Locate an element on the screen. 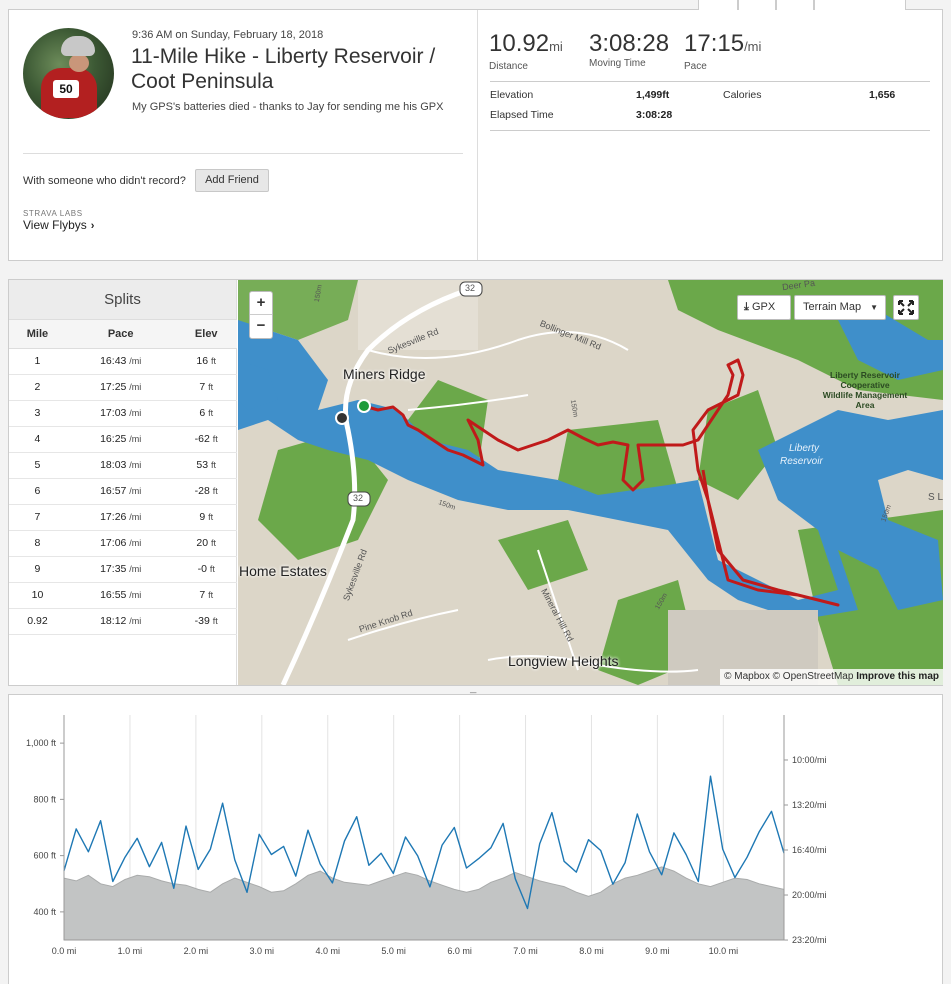 This screenshot has height=984, width=951. chevron-right-icon: › is located at coordinates (92, 226).